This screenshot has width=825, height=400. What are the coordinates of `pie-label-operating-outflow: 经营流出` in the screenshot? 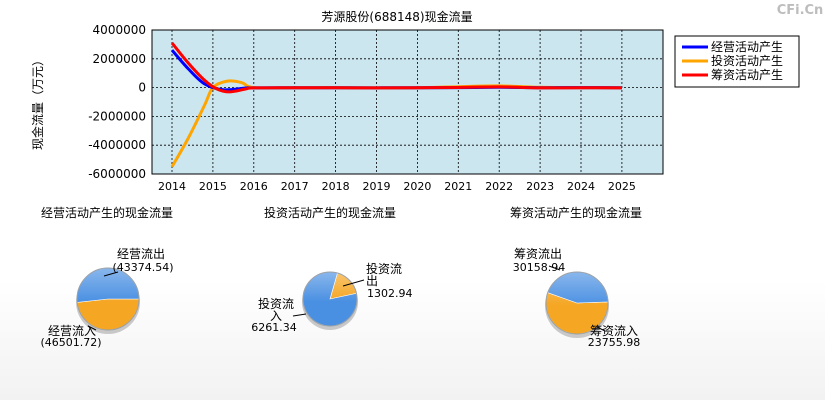 It's located at (141, 254).